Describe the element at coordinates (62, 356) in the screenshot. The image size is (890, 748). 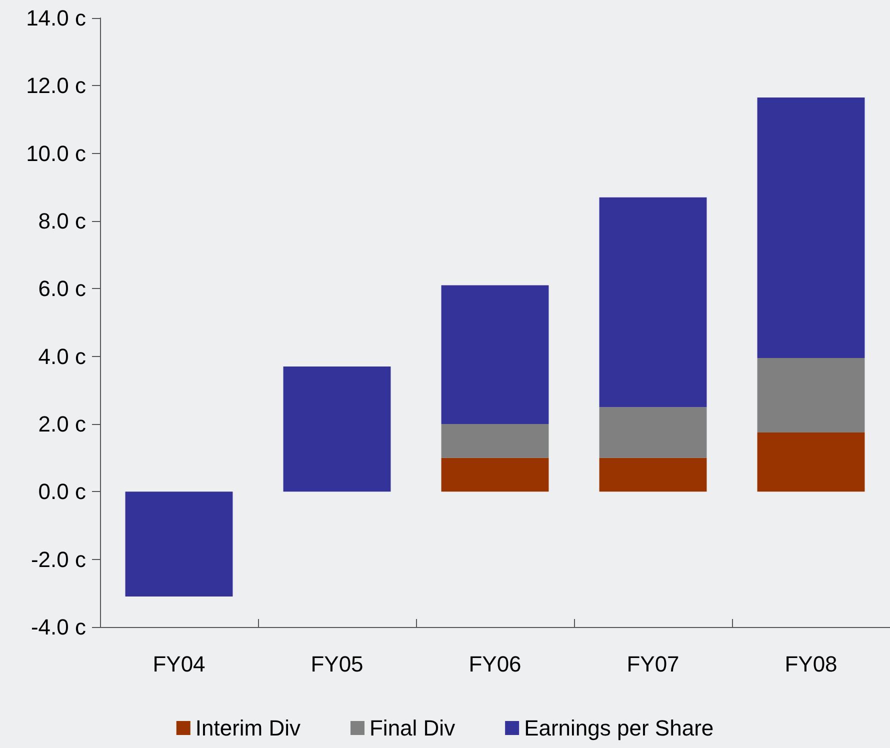
I see `y-tick-label: 4.0 c` at that location.